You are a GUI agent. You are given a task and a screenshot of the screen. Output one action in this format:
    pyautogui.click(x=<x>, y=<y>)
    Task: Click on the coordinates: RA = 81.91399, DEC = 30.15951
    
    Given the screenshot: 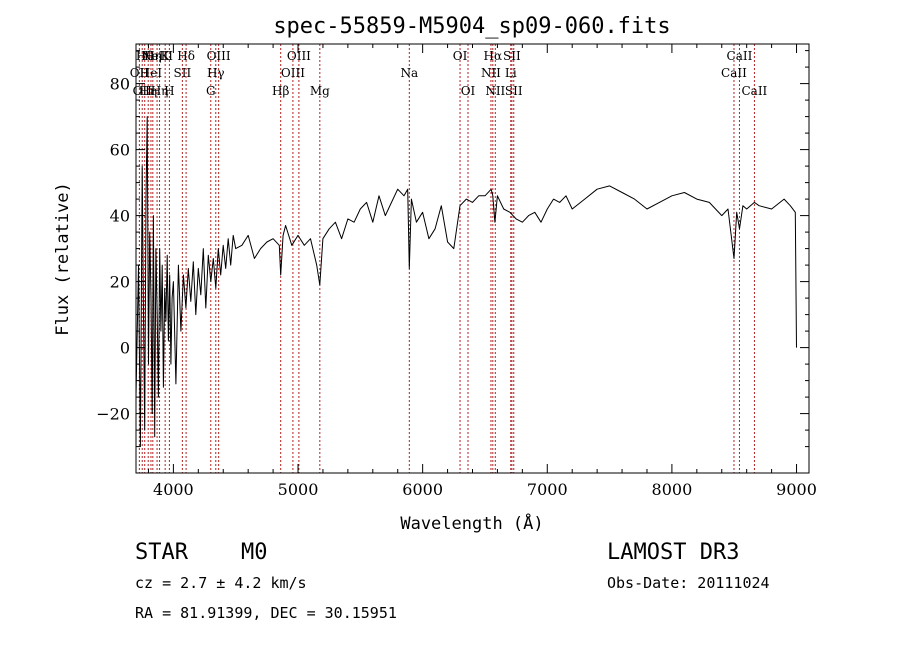 What is the action you would take?
    pyautogui.click(x=266, y=613)
    